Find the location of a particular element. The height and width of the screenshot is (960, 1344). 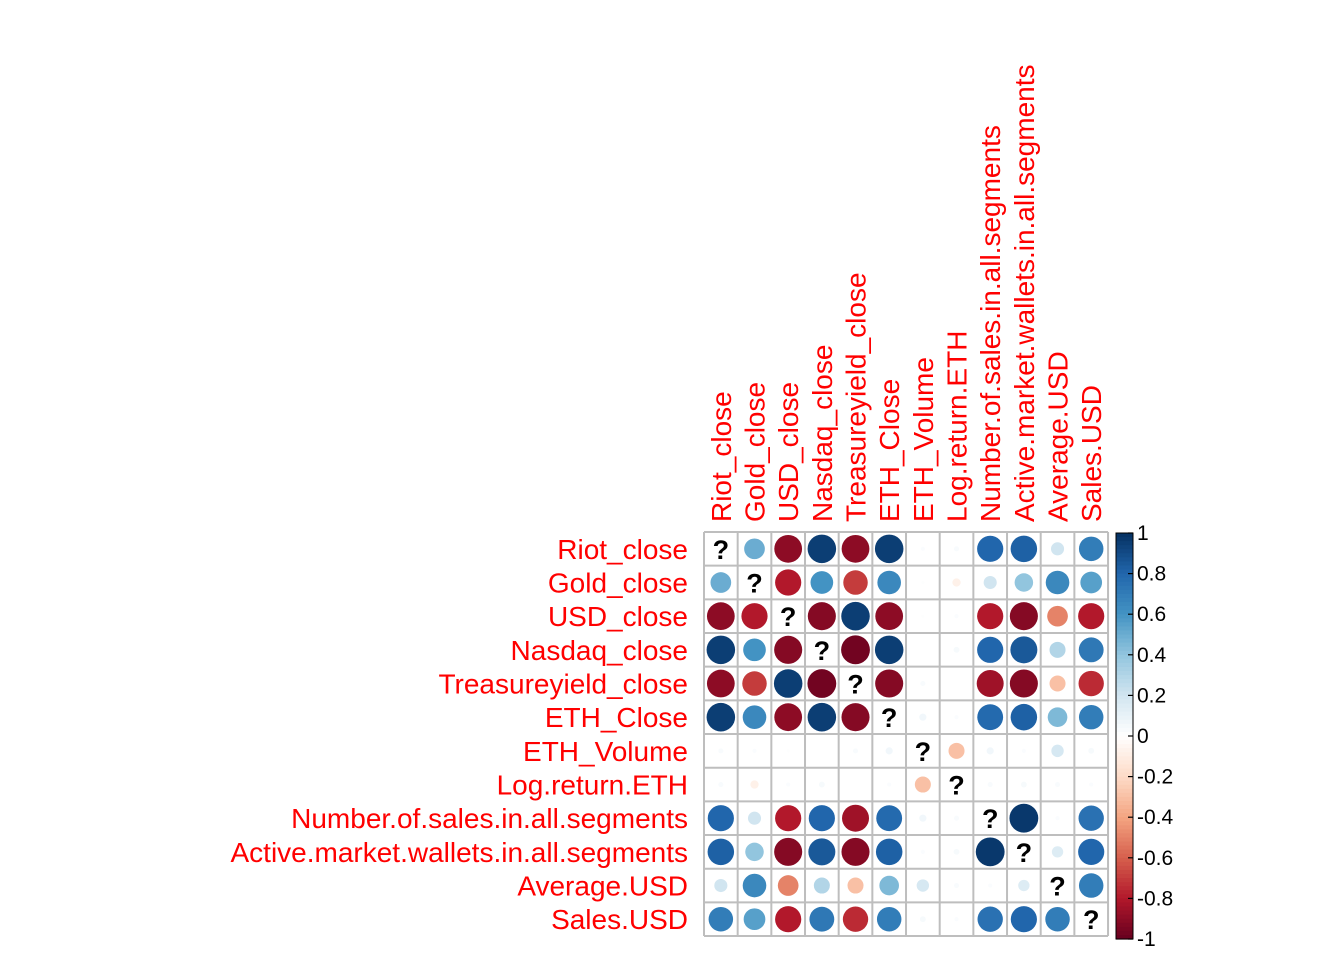

colorbar-tick-label: -0.6 is located at coordinates (1155, 858).